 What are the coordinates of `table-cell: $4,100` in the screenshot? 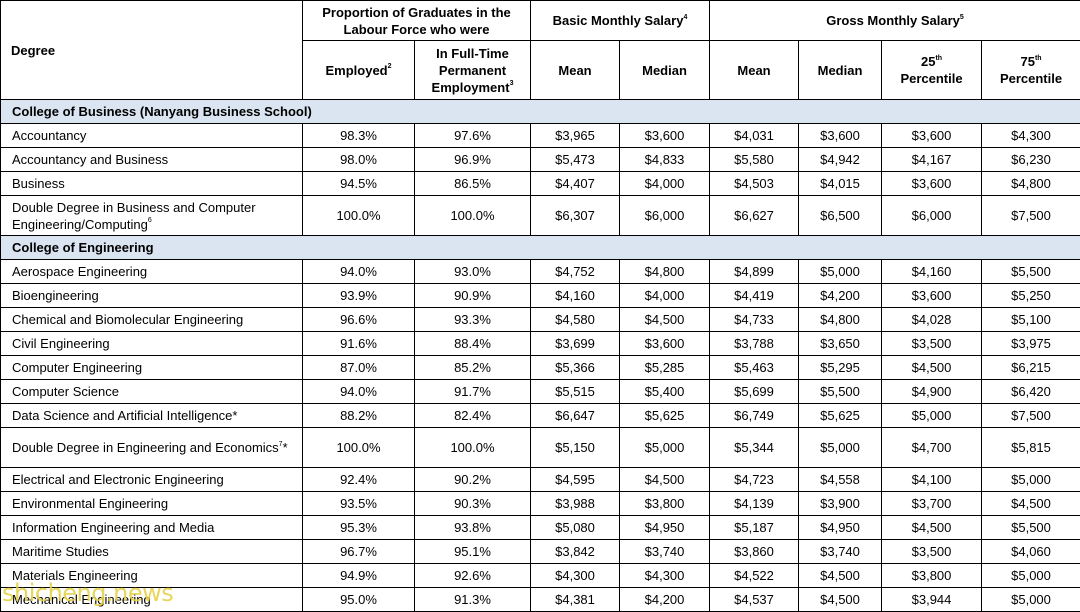 It's located at (932, 479).